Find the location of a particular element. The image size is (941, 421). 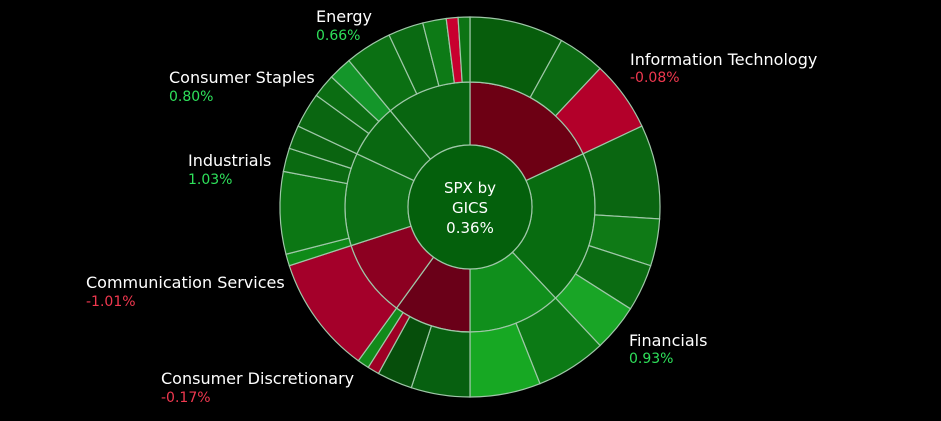

label-financials: Financials 0.93% is located at coordinates (668, 349).